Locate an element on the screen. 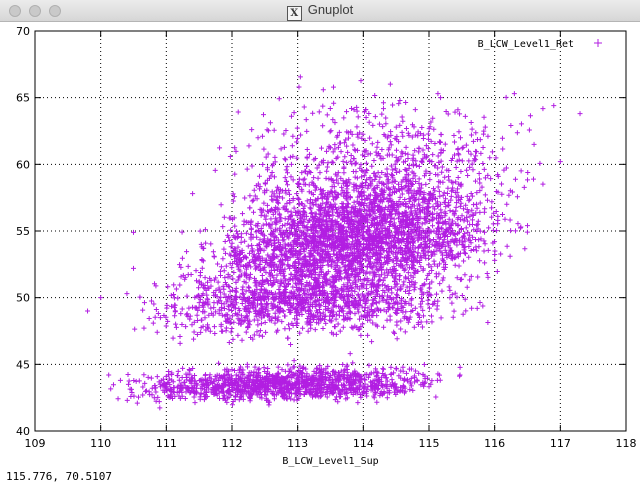 The width and height of the screenshot is (640, 489). window-title: Gnuplot is located at coordinates (331, 9).